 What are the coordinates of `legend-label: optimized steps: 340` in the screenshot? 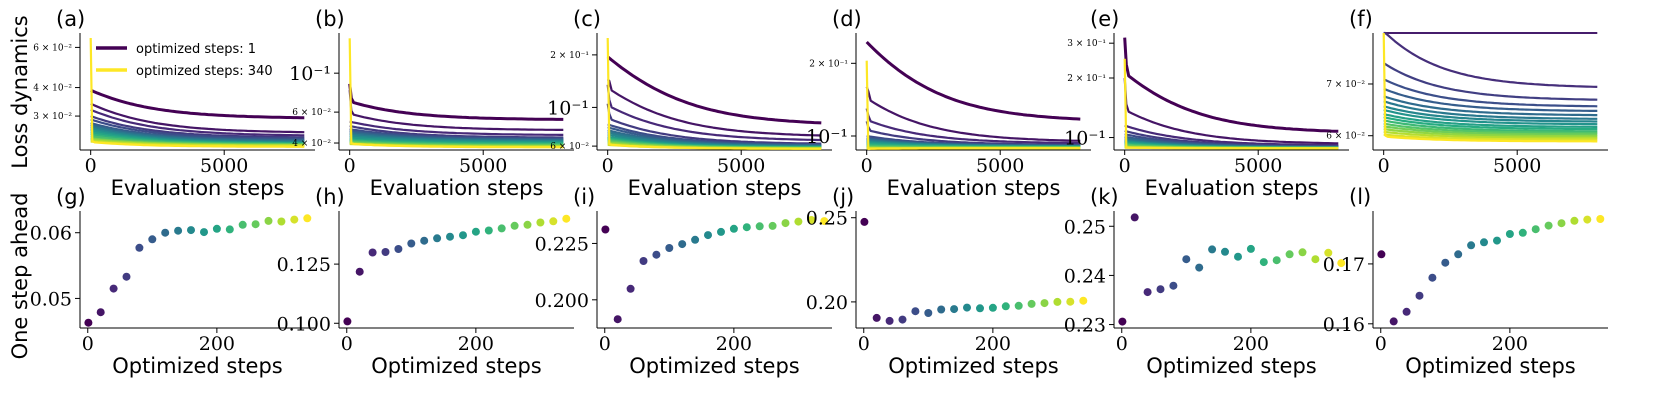 It's located at (204, 71).